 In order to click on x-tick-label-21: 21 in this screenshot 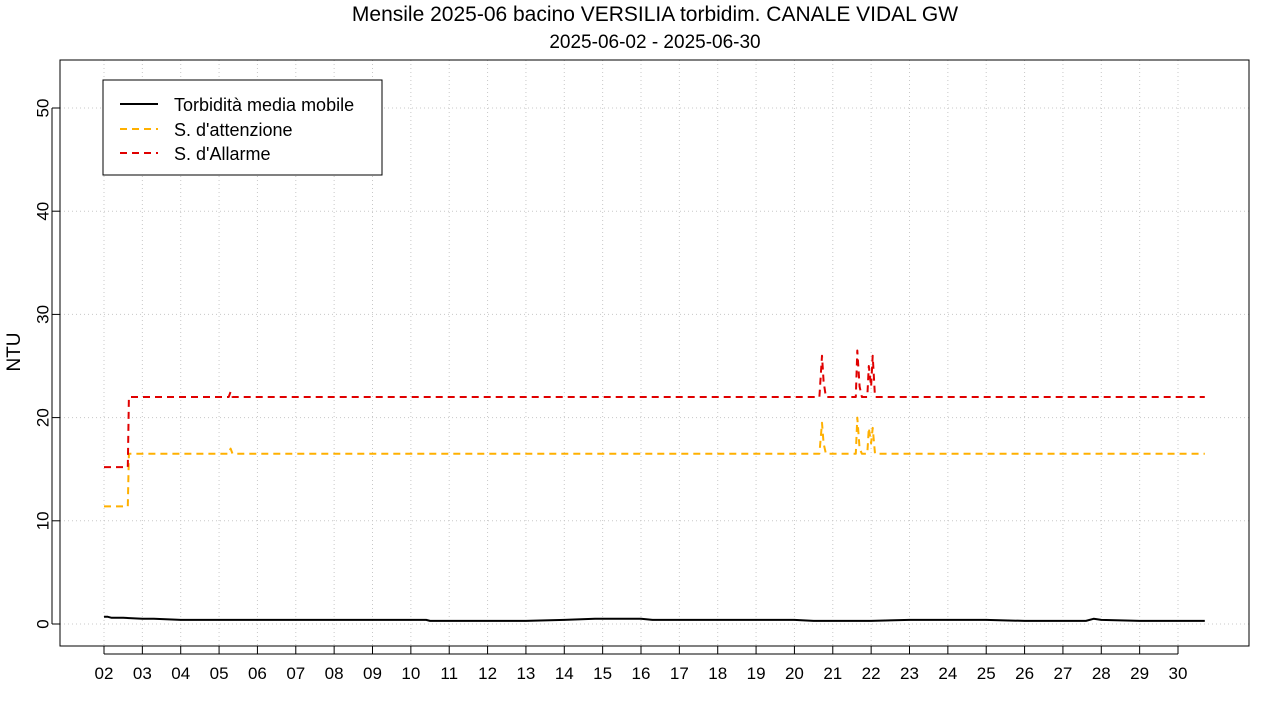, I will do `click(832, 673)`.